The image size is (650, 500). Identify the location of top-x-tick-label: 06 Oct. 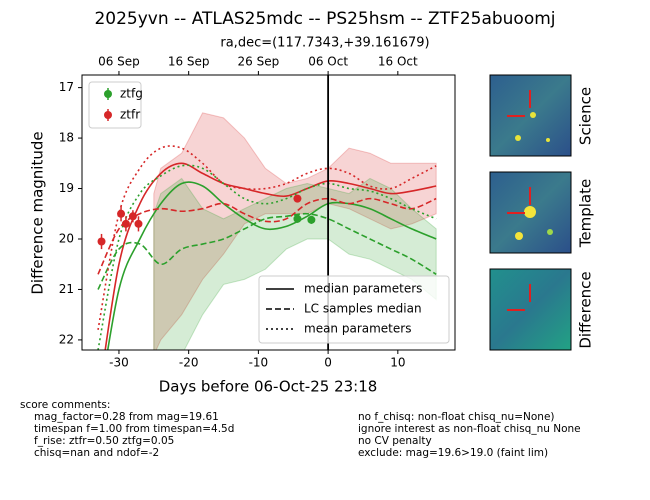
(328, 62).